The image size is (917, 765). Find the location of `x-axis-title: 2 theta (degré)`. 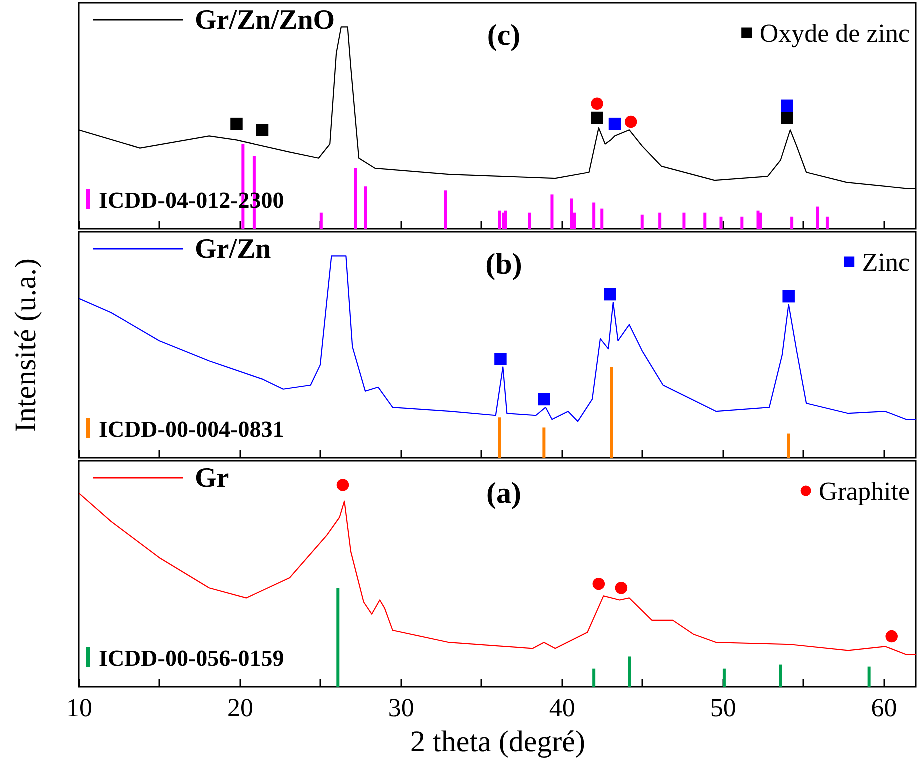

x-axis-title: 2 theta (degré) is located at coordinates (498, 742).